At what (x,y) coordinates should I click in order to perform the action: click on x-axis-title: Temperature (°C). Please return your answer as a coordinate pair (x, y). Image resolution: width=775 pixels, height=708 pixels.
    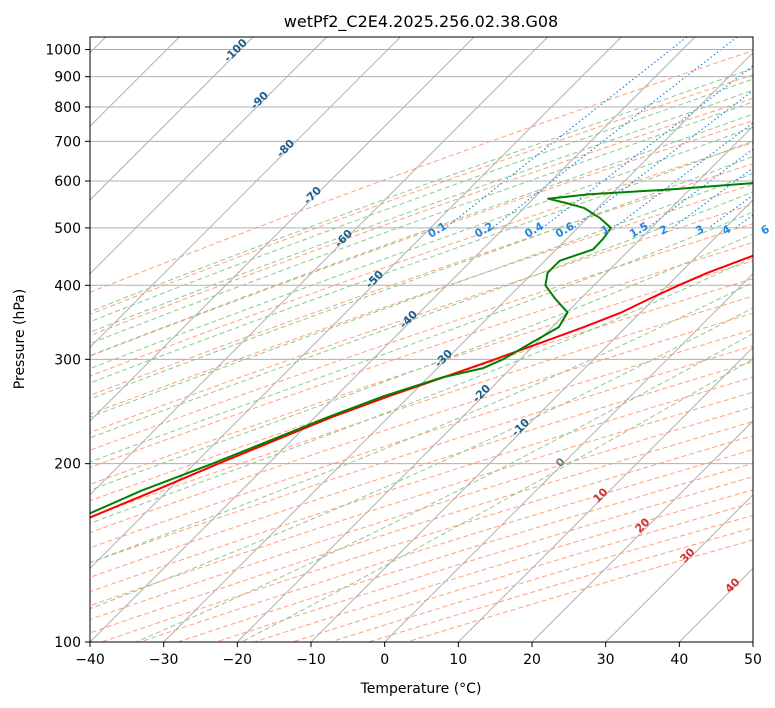
    Looking at the image, I should click on (421, 689).